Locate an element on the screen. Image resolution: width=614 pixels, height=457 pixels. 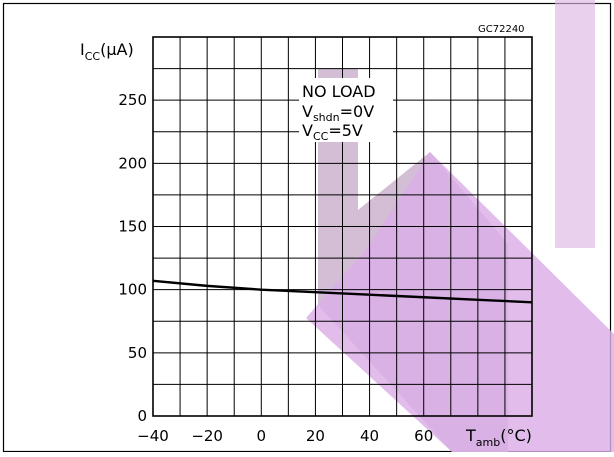
figure-code: GC72240 is located at coordinates (501, 29).